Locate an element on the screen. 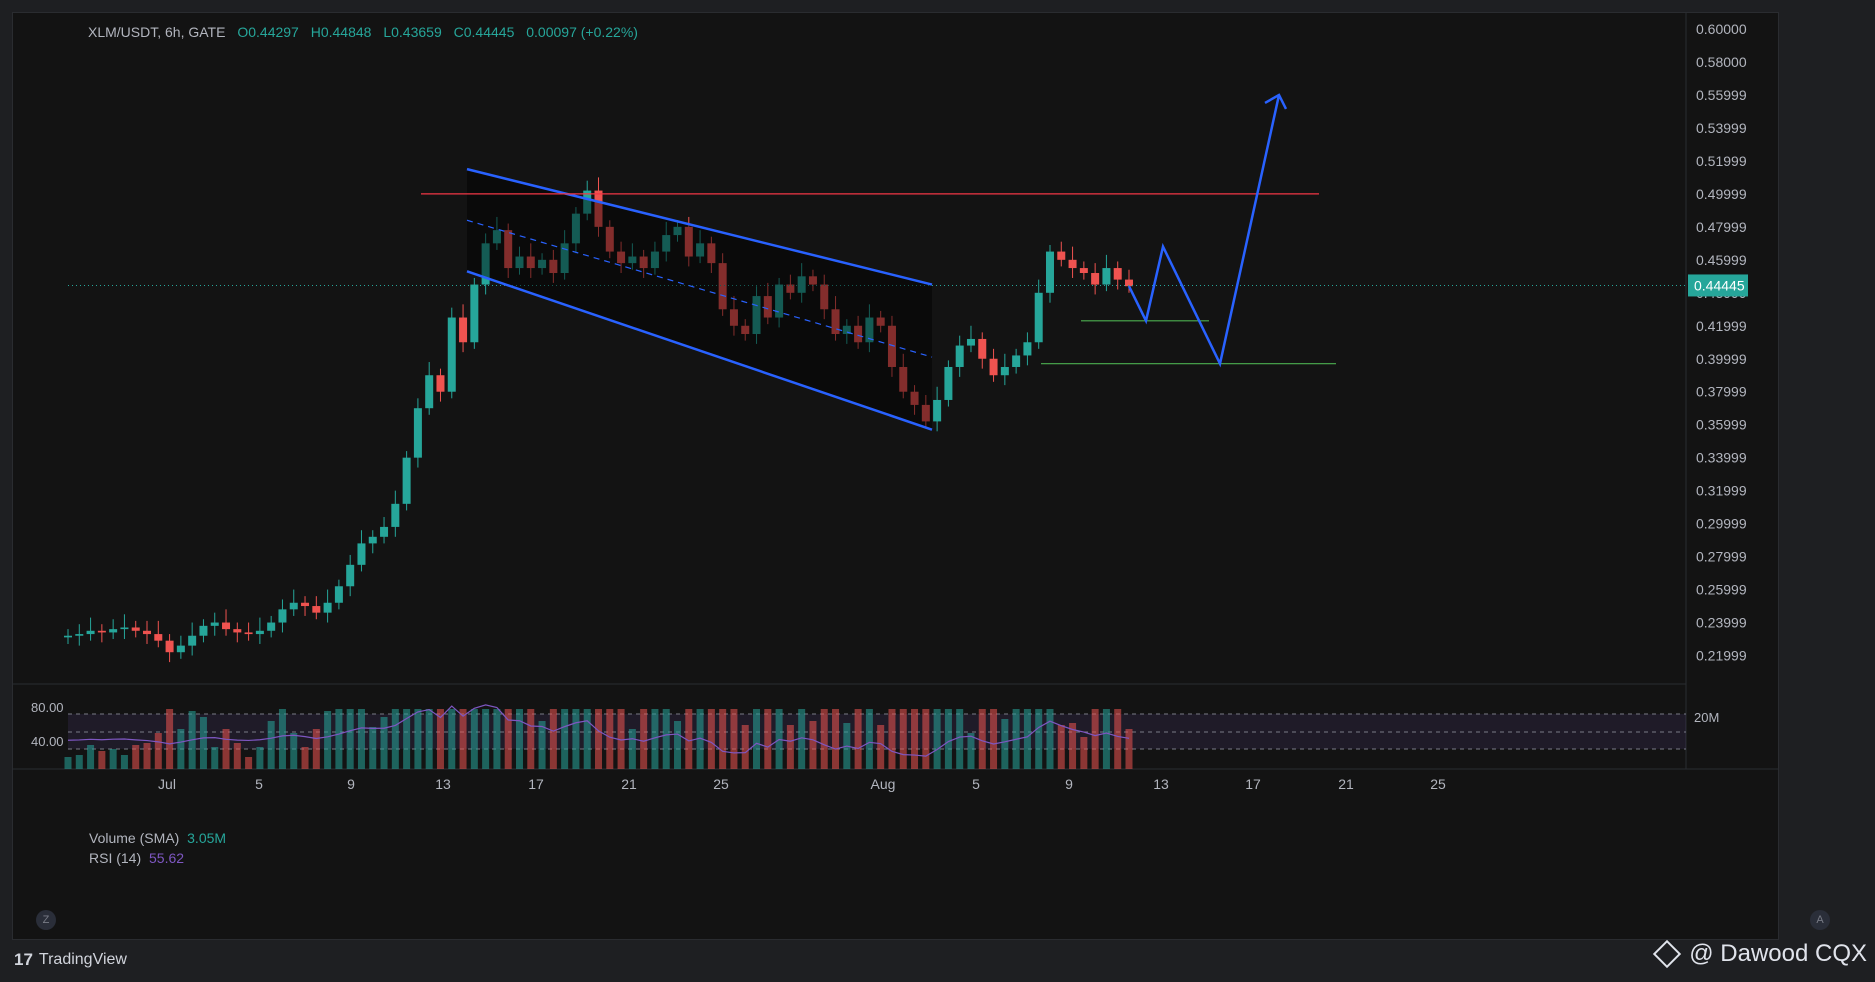  price-axis-label: 0.23999 is located at coordinates (1721, 623).